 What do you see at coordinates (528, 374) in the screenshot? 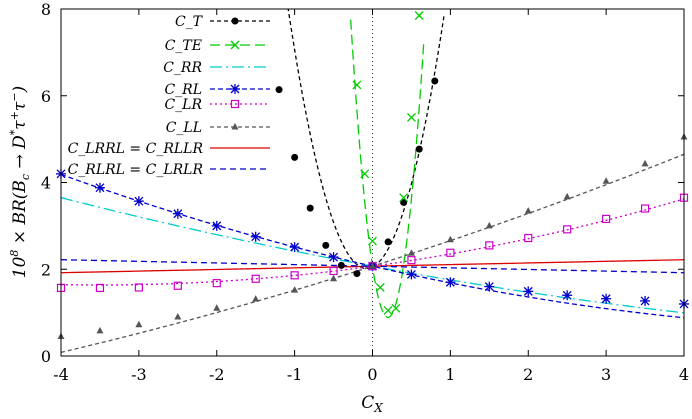
I see `x-tick-label: 2` at bounding box center [528, 374].